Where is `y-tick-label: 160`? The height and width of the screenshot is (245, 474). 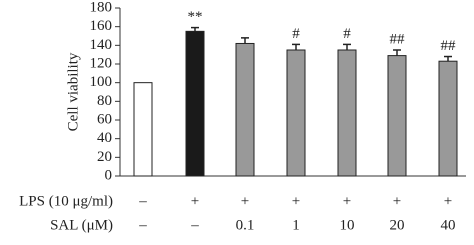
y-tick-label: 160 is located at coordinates (101, 26).